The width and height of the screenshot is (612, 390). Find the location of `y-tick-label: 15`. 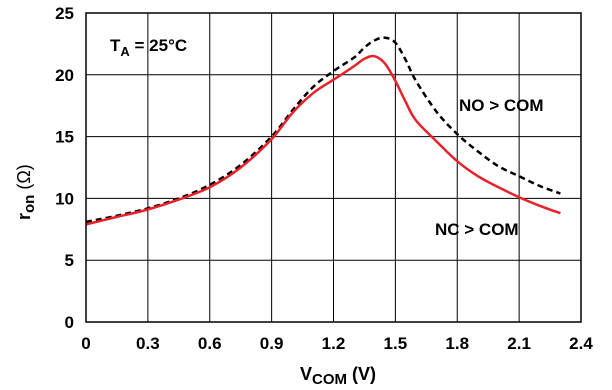

y-tick-label: 15 is located at coordinates (64, 137).